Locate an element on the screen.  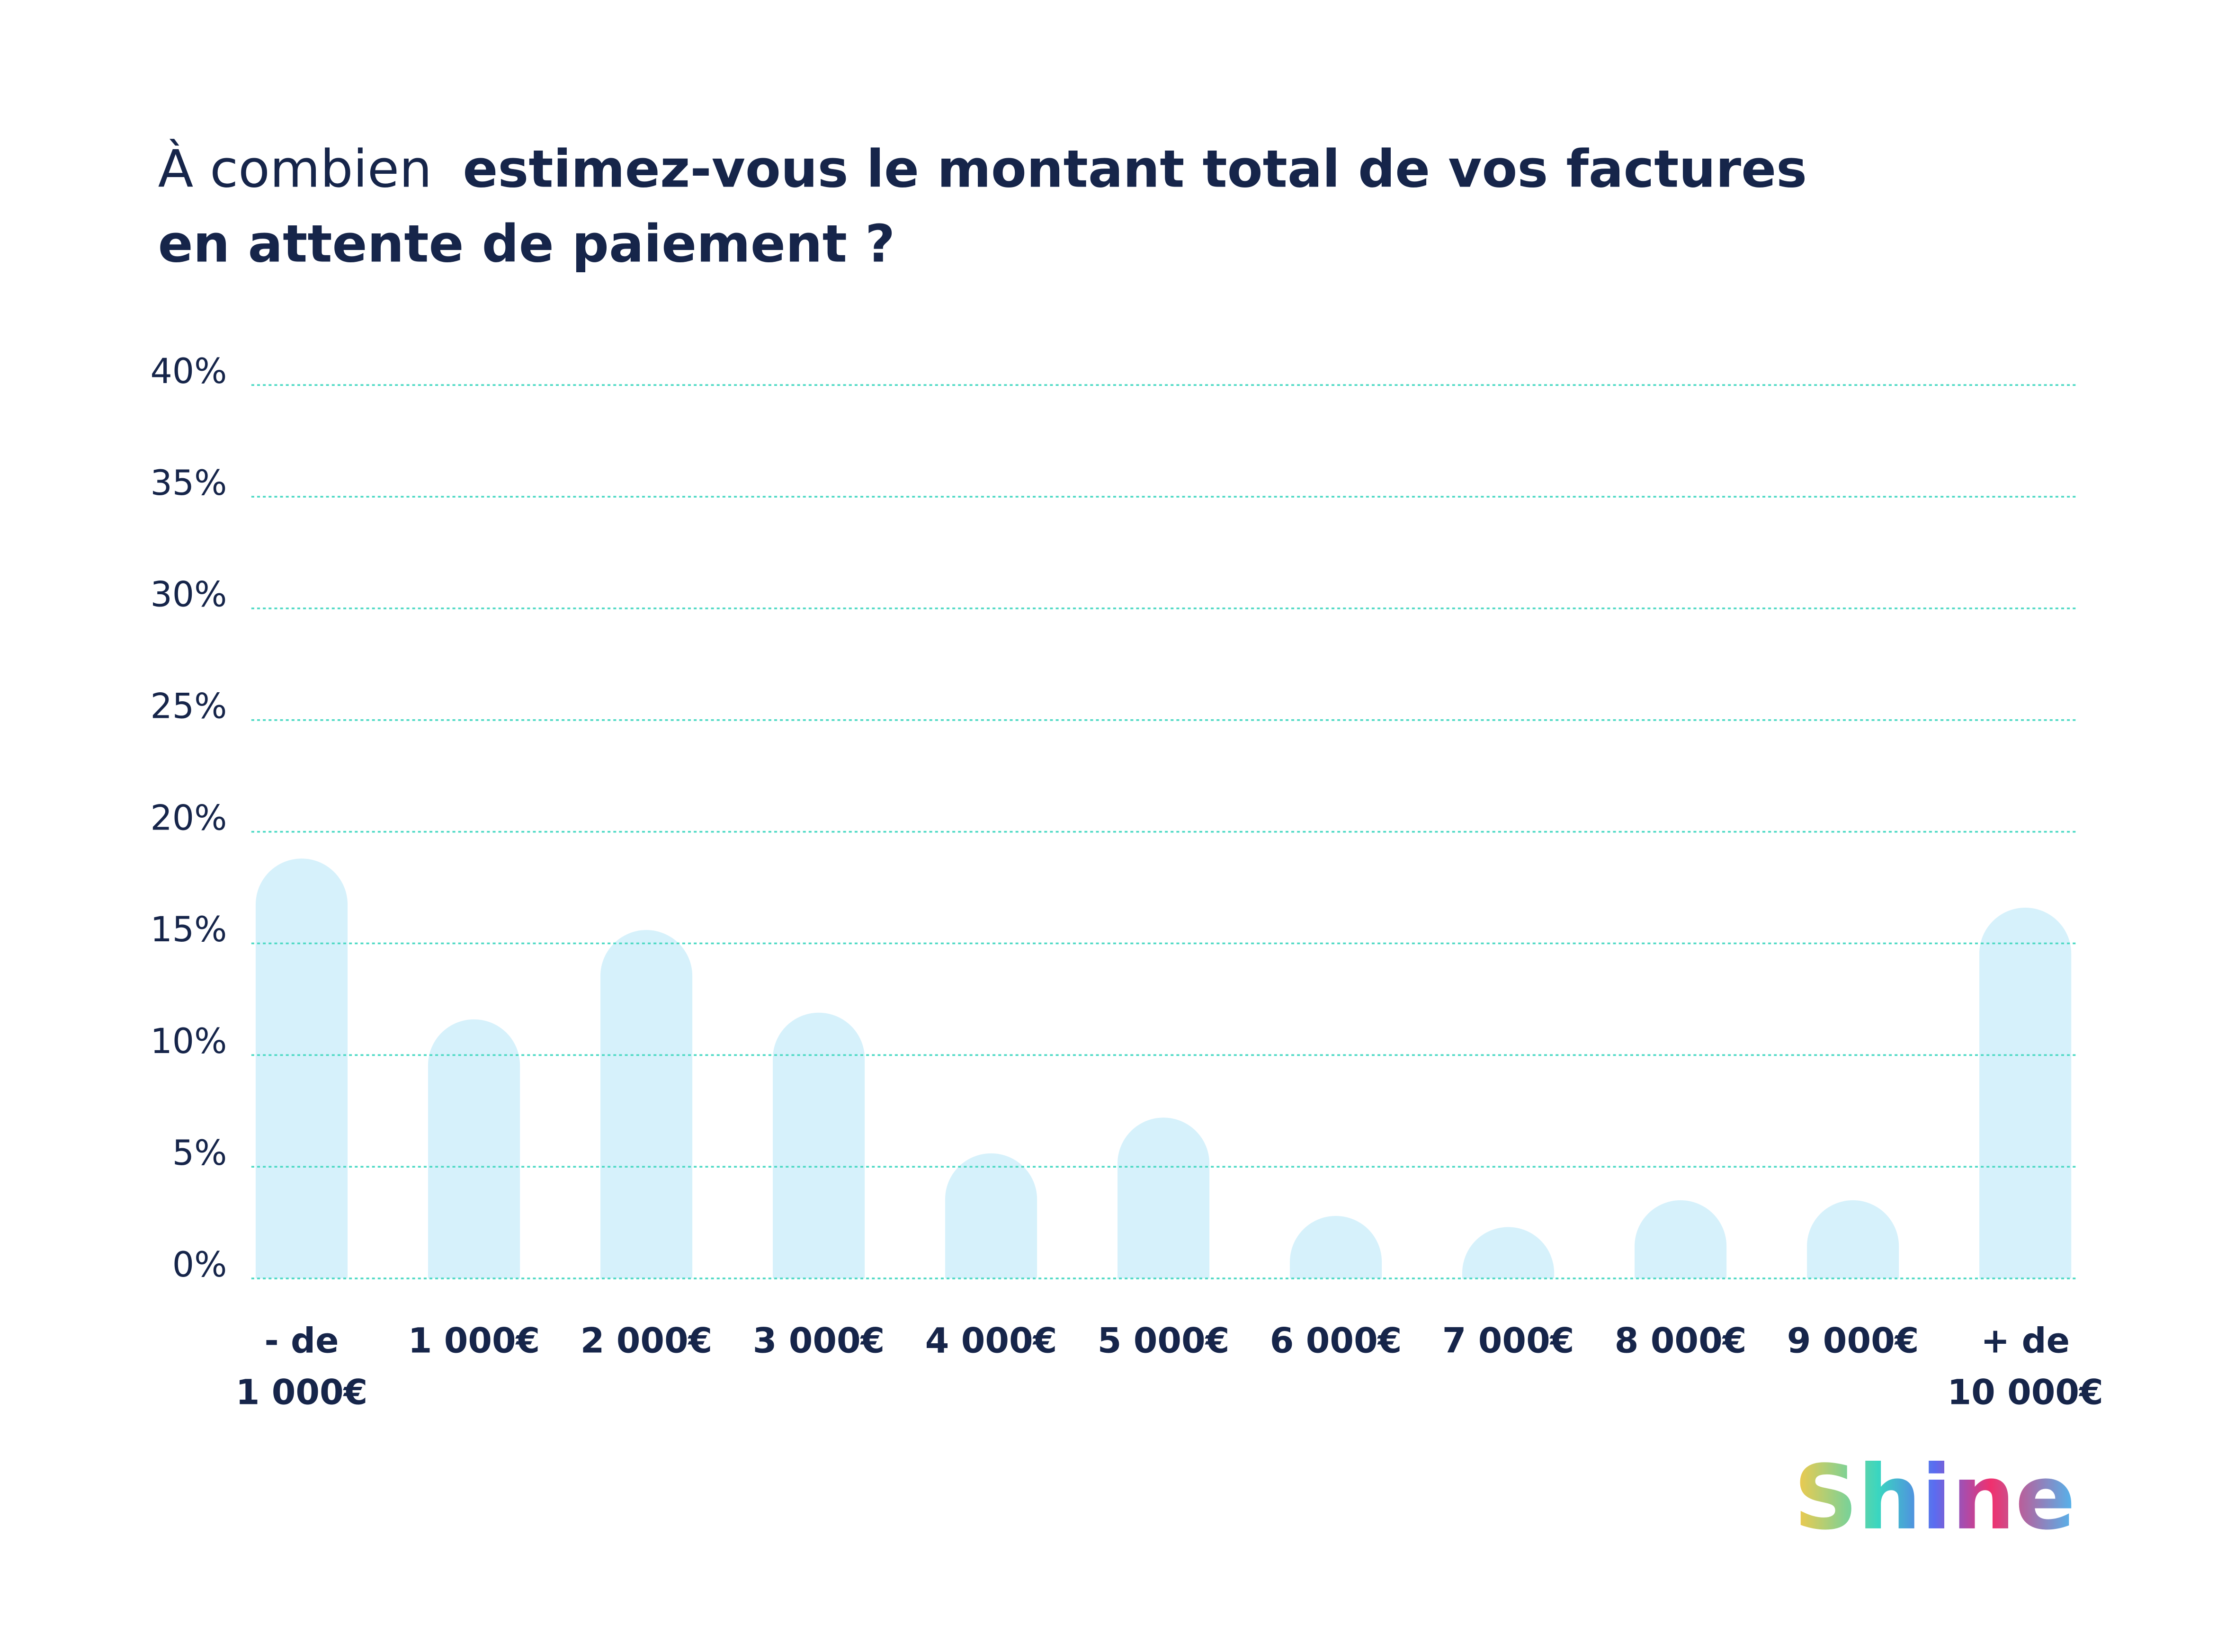
x-tick-line: - de is located at coordinates (301, 1341).